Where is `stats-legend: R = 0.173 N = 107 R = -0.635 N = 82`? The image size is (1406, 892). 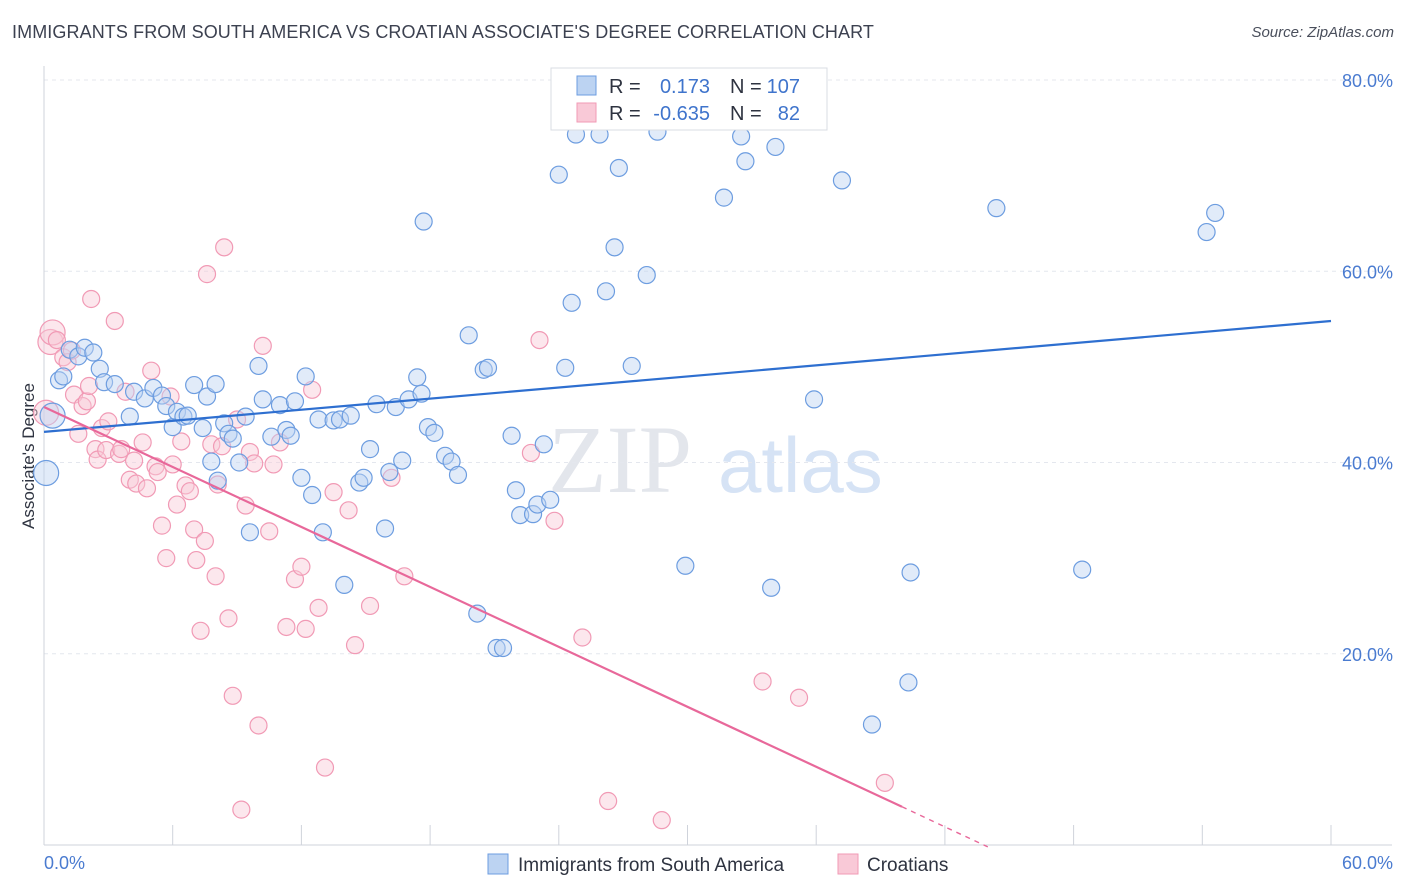 stats-legend: R = 0.173 N = 107 R = -0.635 N = 82 is located at coordinates (689, 99).